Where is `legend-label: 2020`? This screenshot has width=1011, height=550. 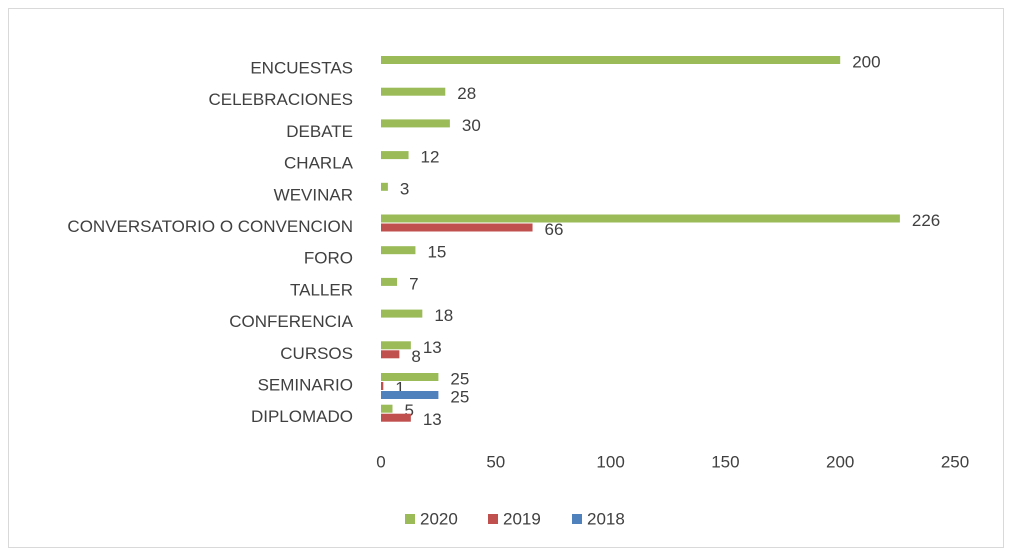
legend-label: 2020 is located at coordinates (439, 518).